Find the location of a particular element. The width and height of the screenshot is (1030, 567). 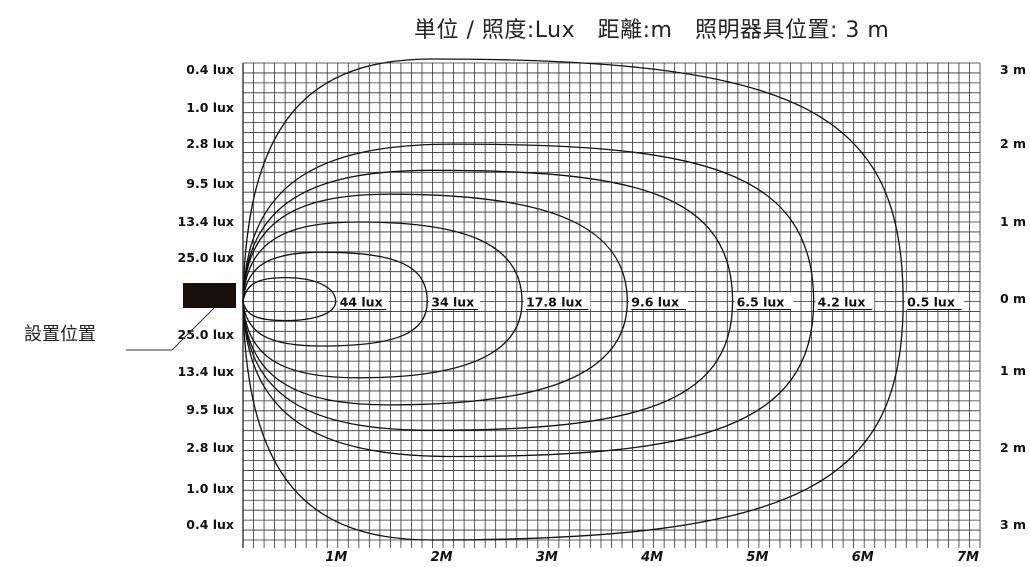

right-distance-labels: 3 m 2 m 1 m 0 m 1 m 2 m 3 m is located at coordinates (1013, 297).